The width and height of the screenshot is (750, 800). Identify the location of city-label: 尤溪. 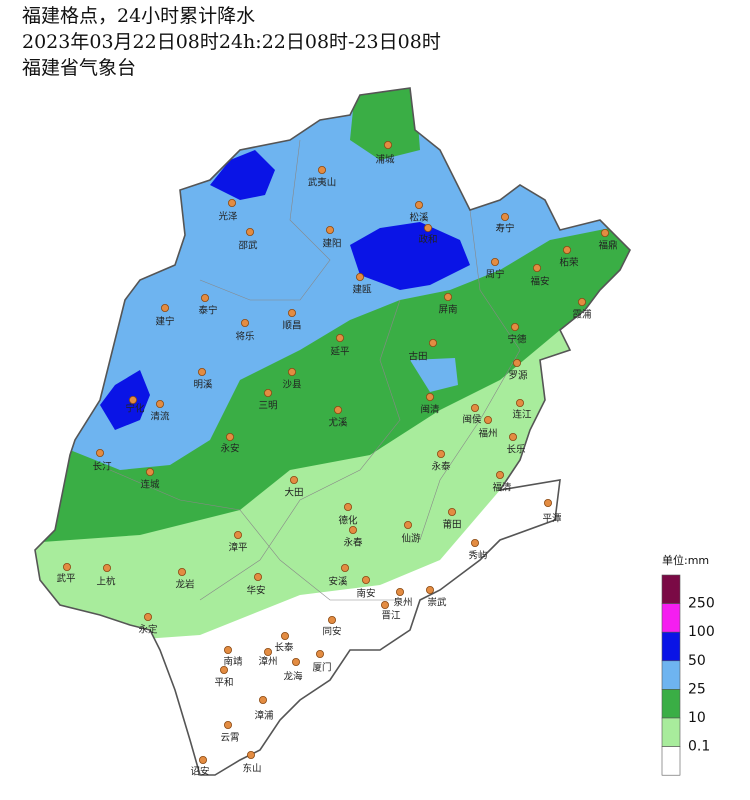
(338, 423).